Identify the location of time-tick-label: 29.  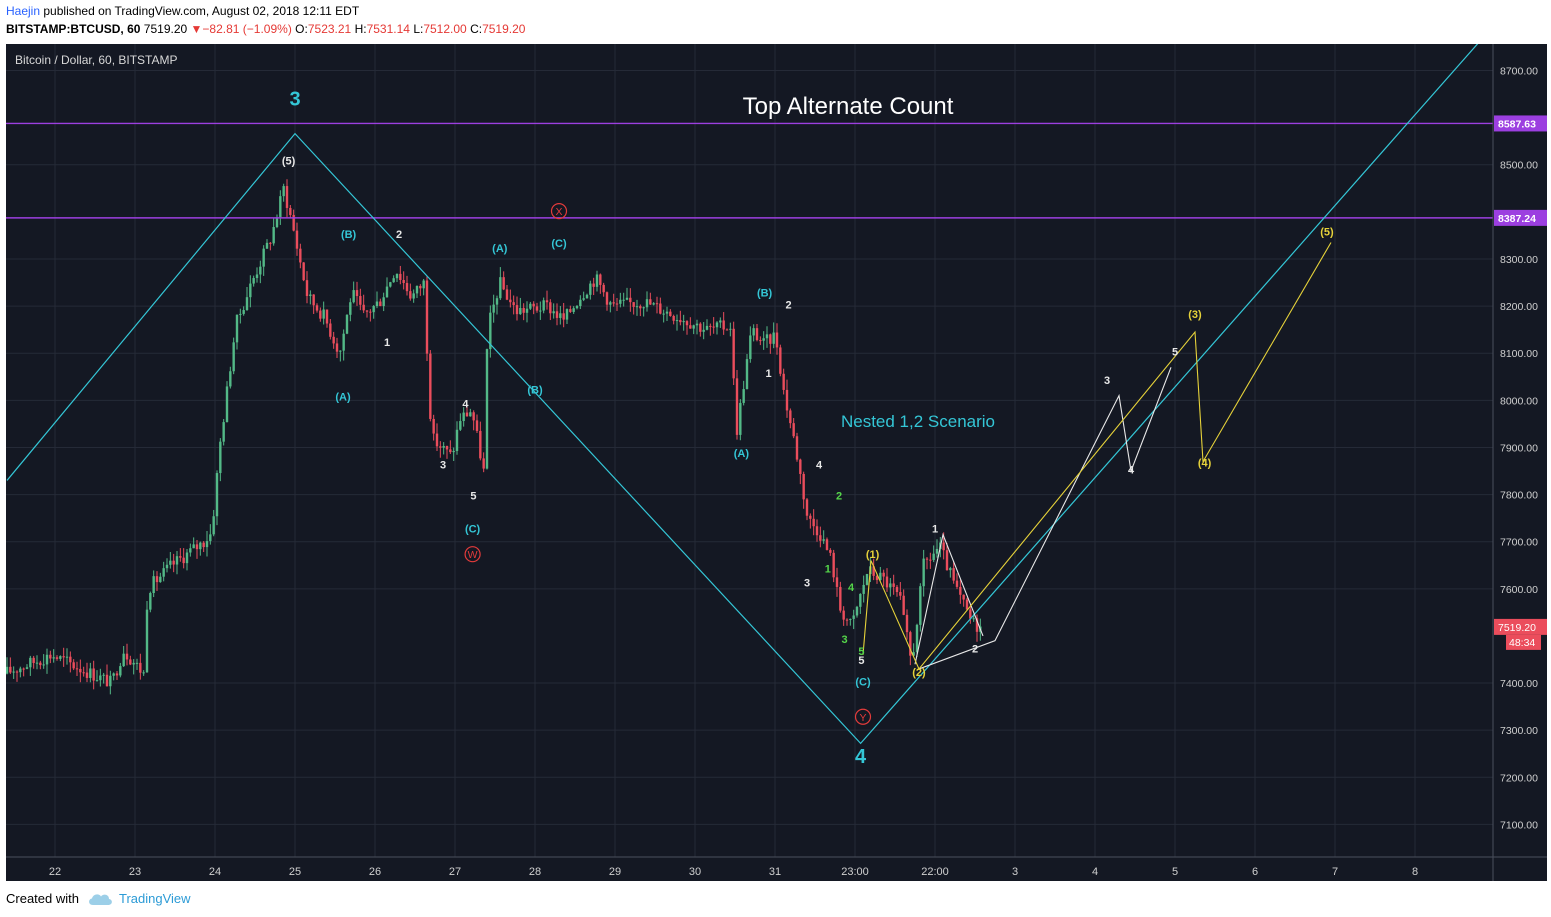
(615, 872).